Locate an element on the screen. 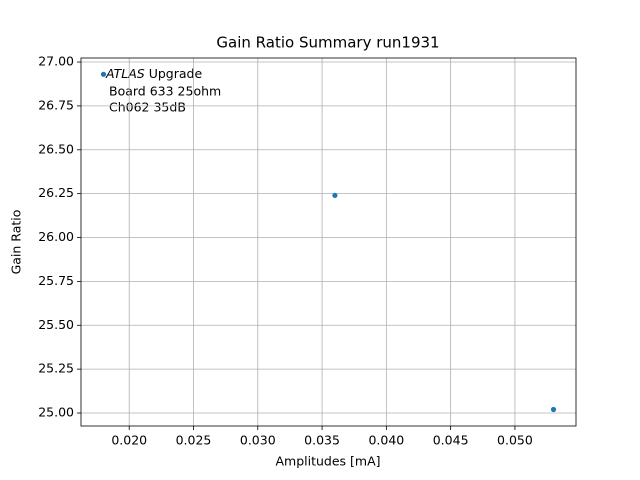 The width and height of the screenshot is (640, 480). y-tick-label: 25.50 is located at coordinates (56, 324).